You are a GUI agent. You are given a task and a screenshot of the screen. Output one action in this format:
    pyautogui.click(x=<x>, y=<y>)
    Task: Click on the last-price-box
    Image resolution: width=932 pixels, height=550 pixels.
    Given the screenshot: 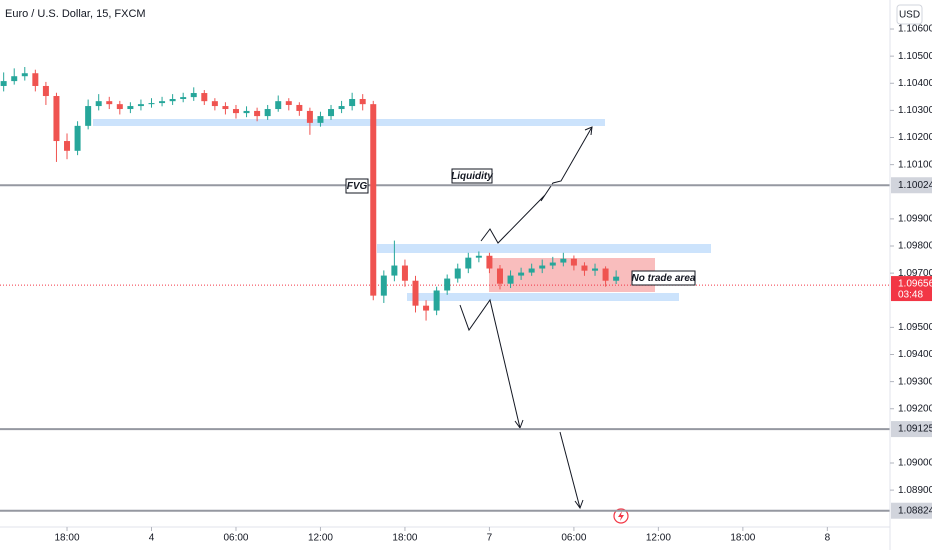 What is the action you would take?
    pyautogui.click(x=911, y=289)
    